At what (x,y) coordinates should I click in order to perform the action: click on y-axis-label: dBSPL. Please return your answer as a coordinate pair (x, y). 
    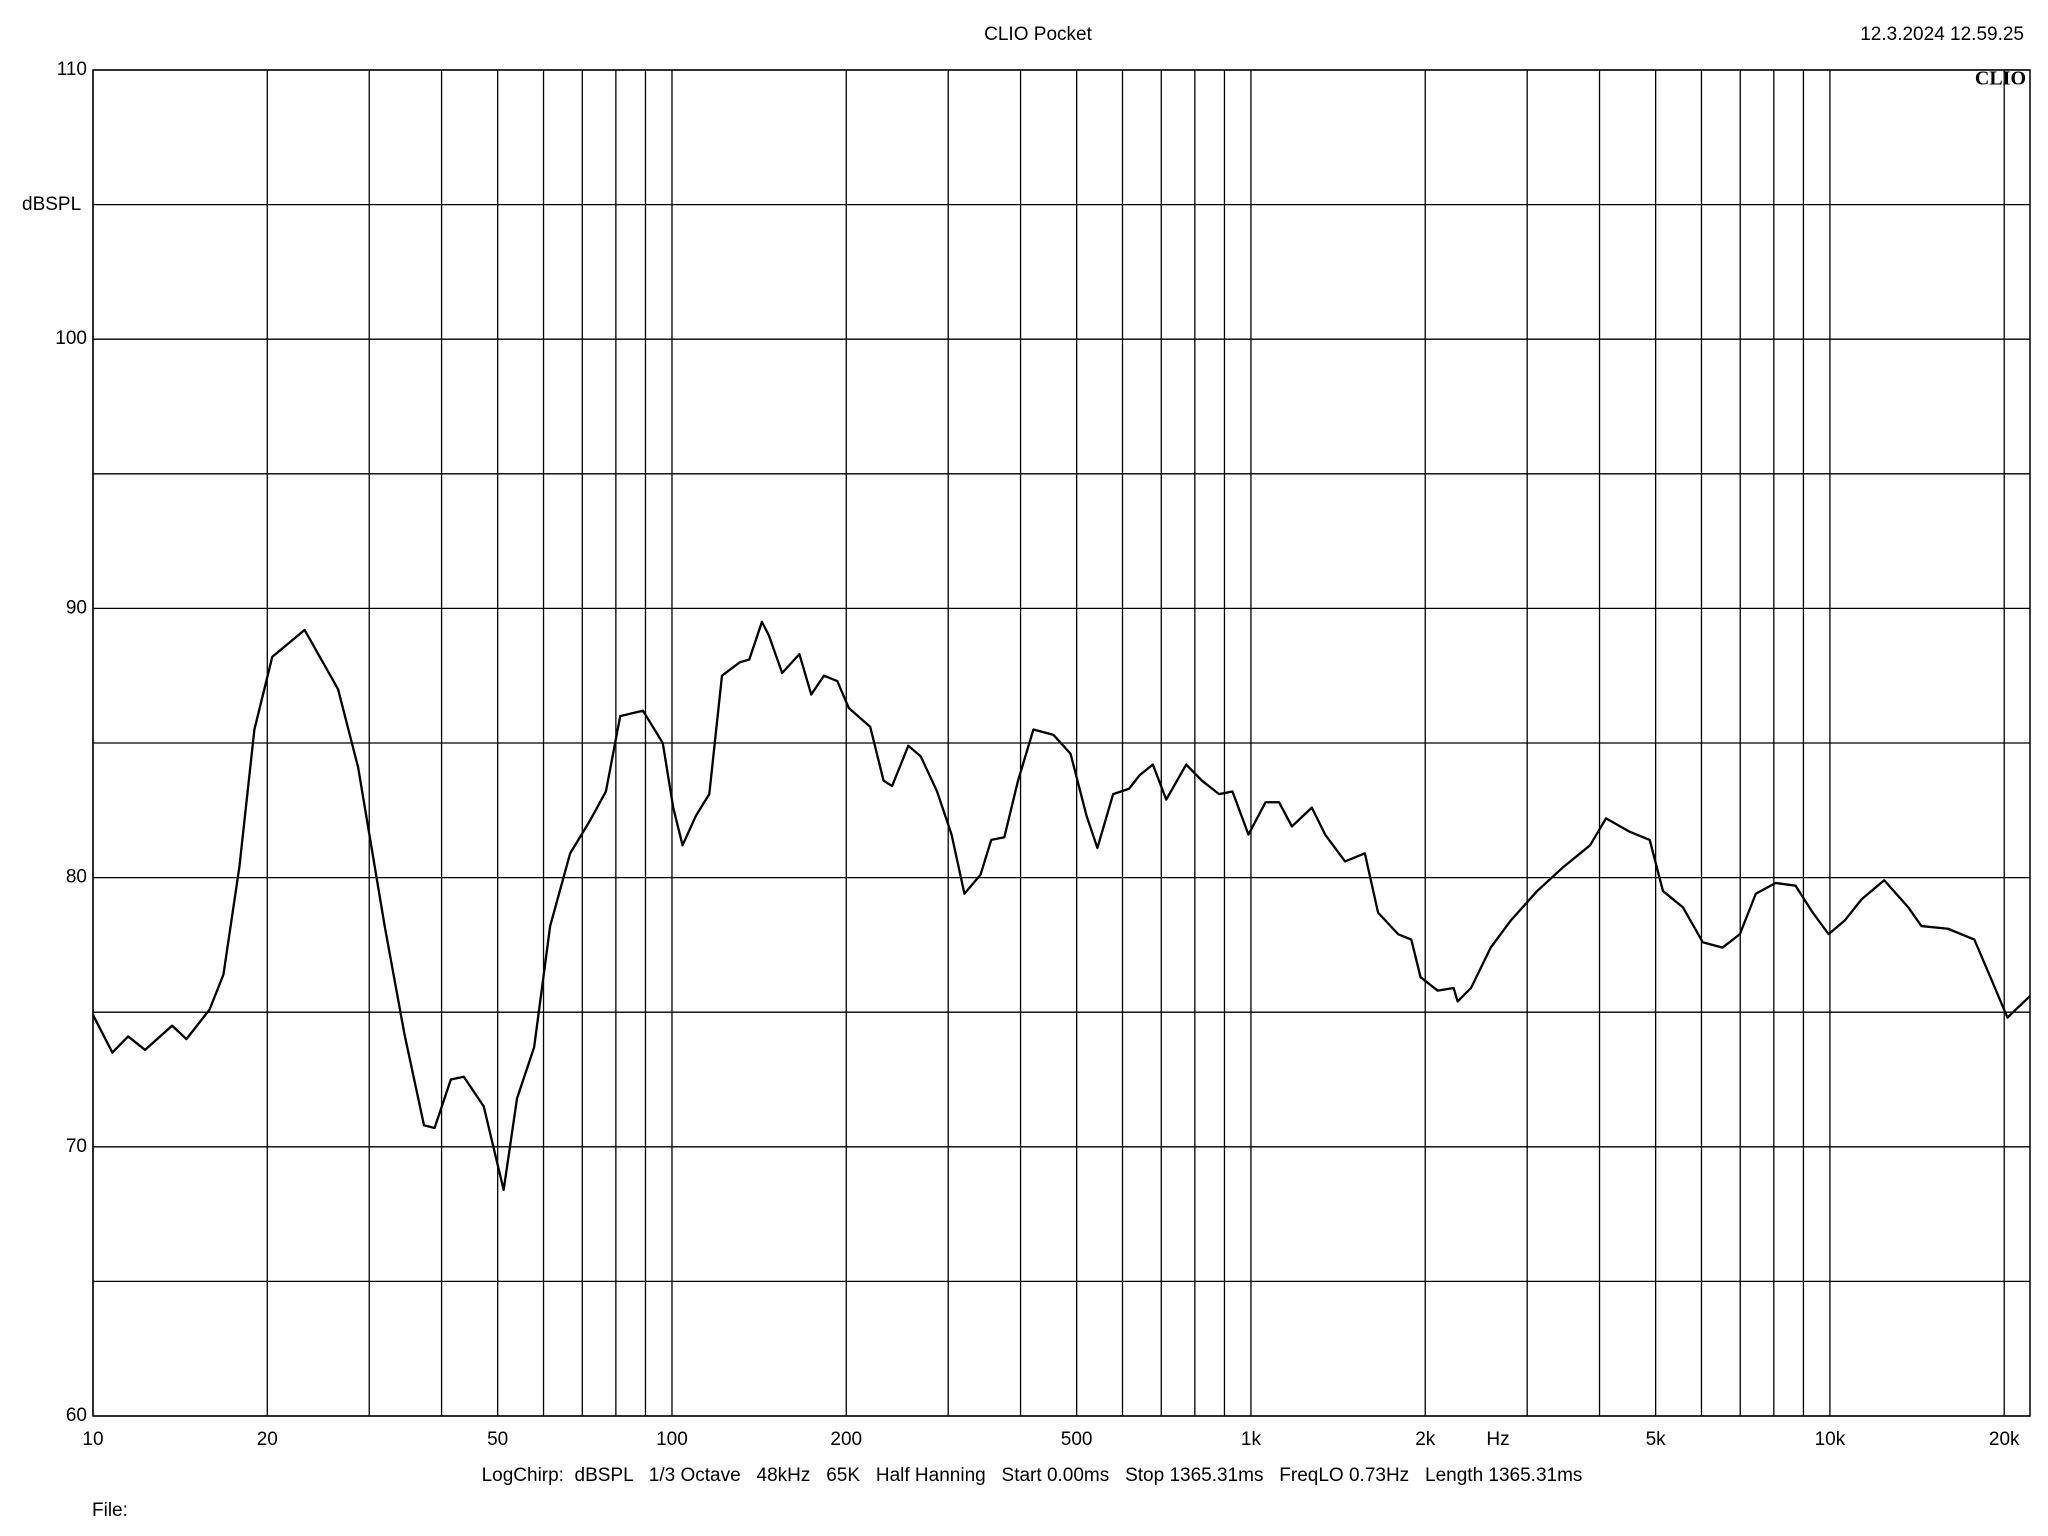
    Looking at the image, I should click on (51, 204).